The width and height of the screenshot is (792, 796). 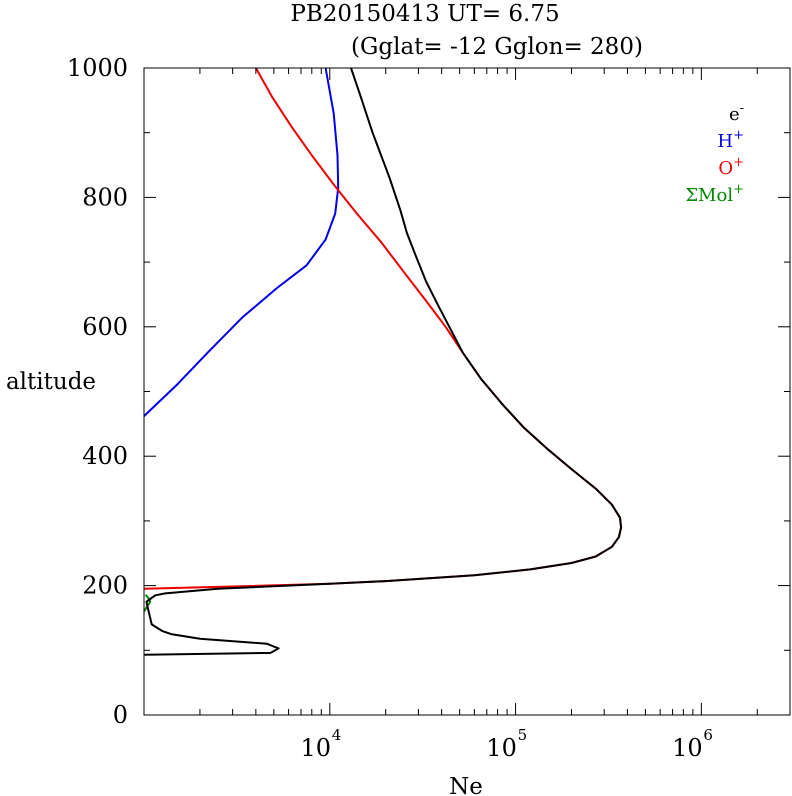 What do you see at coordinates (497, 47) in the screenshot?
I see `chart-subtitle: (Gglat= -12 Gglon= 280)` at bounding box center [497, 47].